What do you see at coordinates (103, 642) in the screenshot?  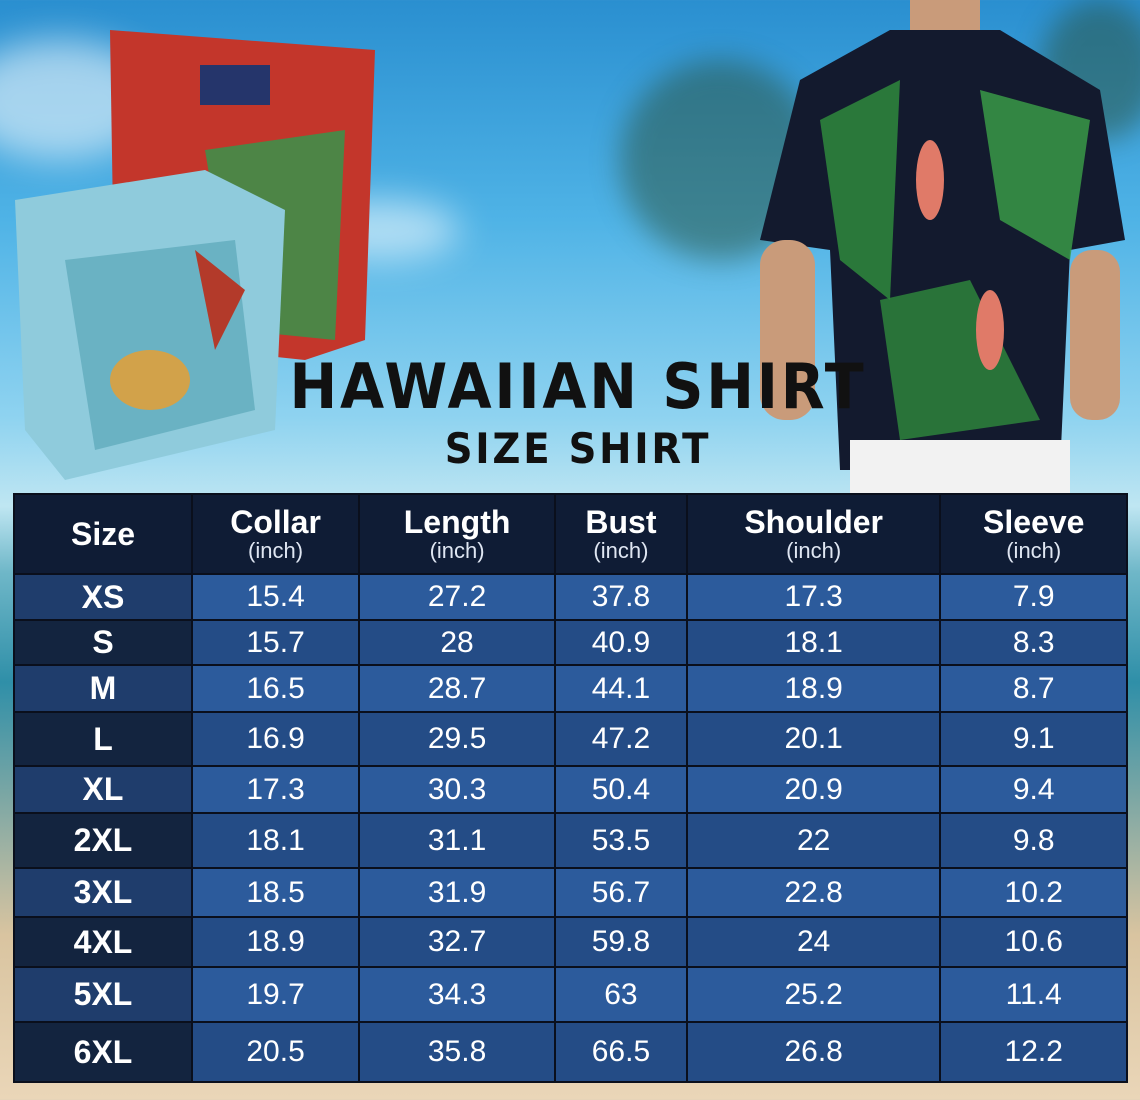 I see `cell-size: S` at bounding box center [103, 642].